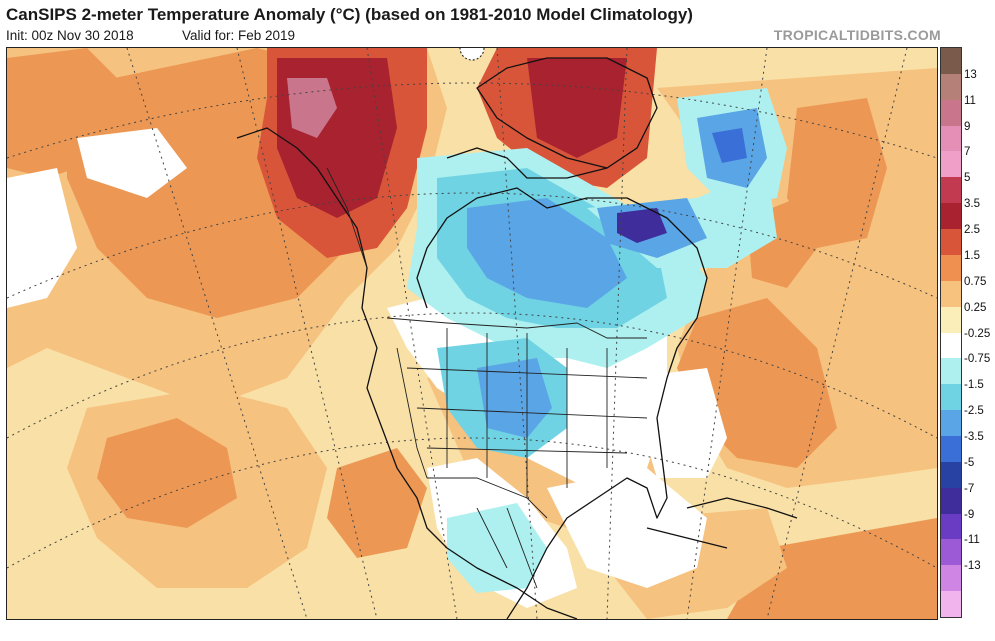  What do you see at coordinates (967, 152) in the screenshot?
I see `legend-label: 7` at bounding box center [967, 152].